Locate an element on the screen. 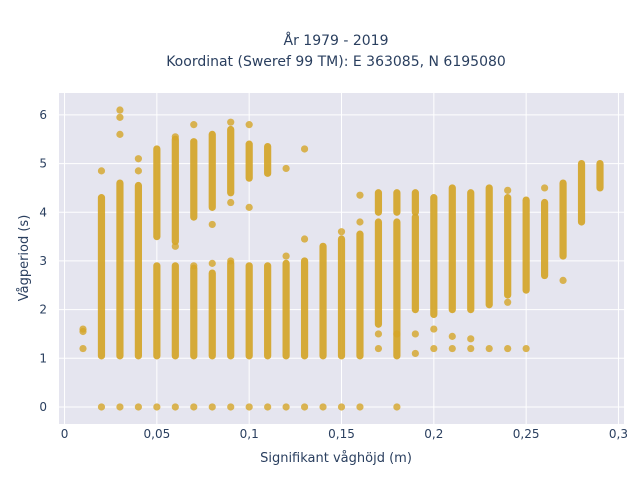 This screenshot has height=480, width=640. y-axis-label: Vågperiod (s) is located at coordinates (24, 258).